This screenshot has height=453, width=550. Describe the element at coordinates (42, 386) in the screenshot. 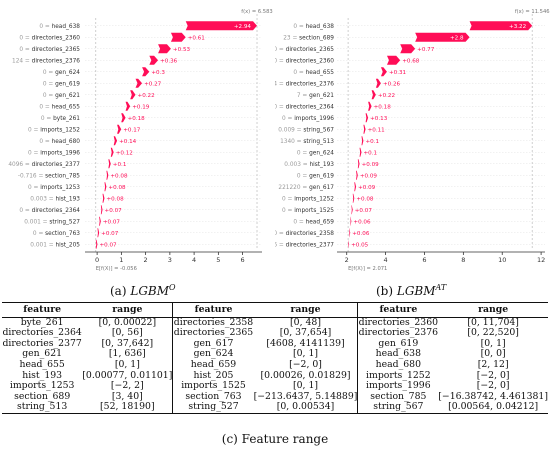

I see `feature-cell: imports_1253` at that location.